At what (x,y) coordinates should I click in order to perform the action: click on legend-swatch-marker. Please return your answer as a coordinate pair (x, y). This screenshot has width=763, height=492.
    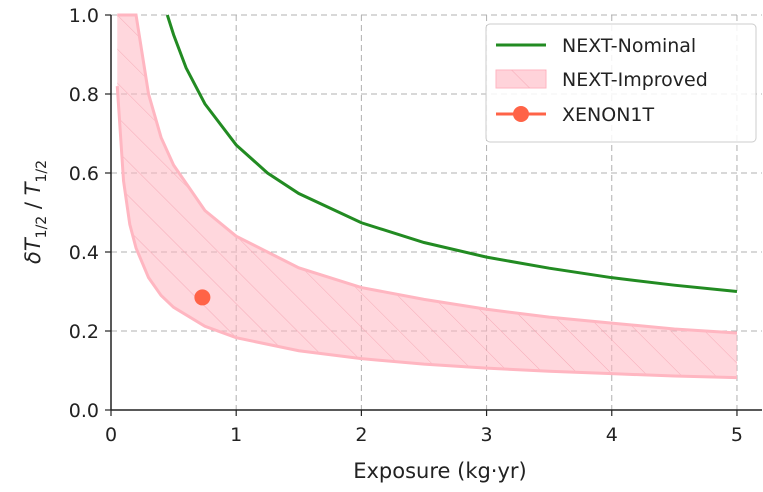
    Looking at the image, I should click on (521, 114).